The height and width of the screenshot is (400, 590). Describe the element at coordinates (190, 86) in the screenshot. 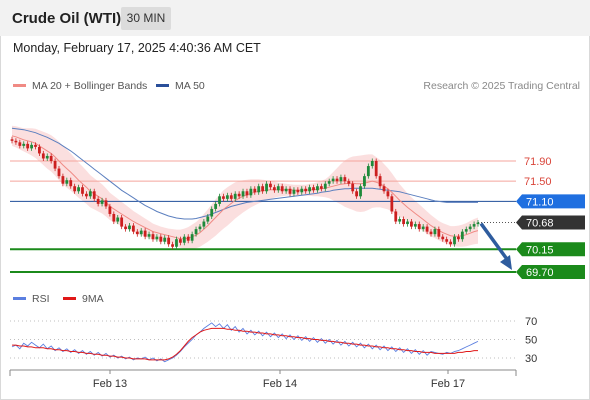

I see `ma50-label: MA 50` at that location.